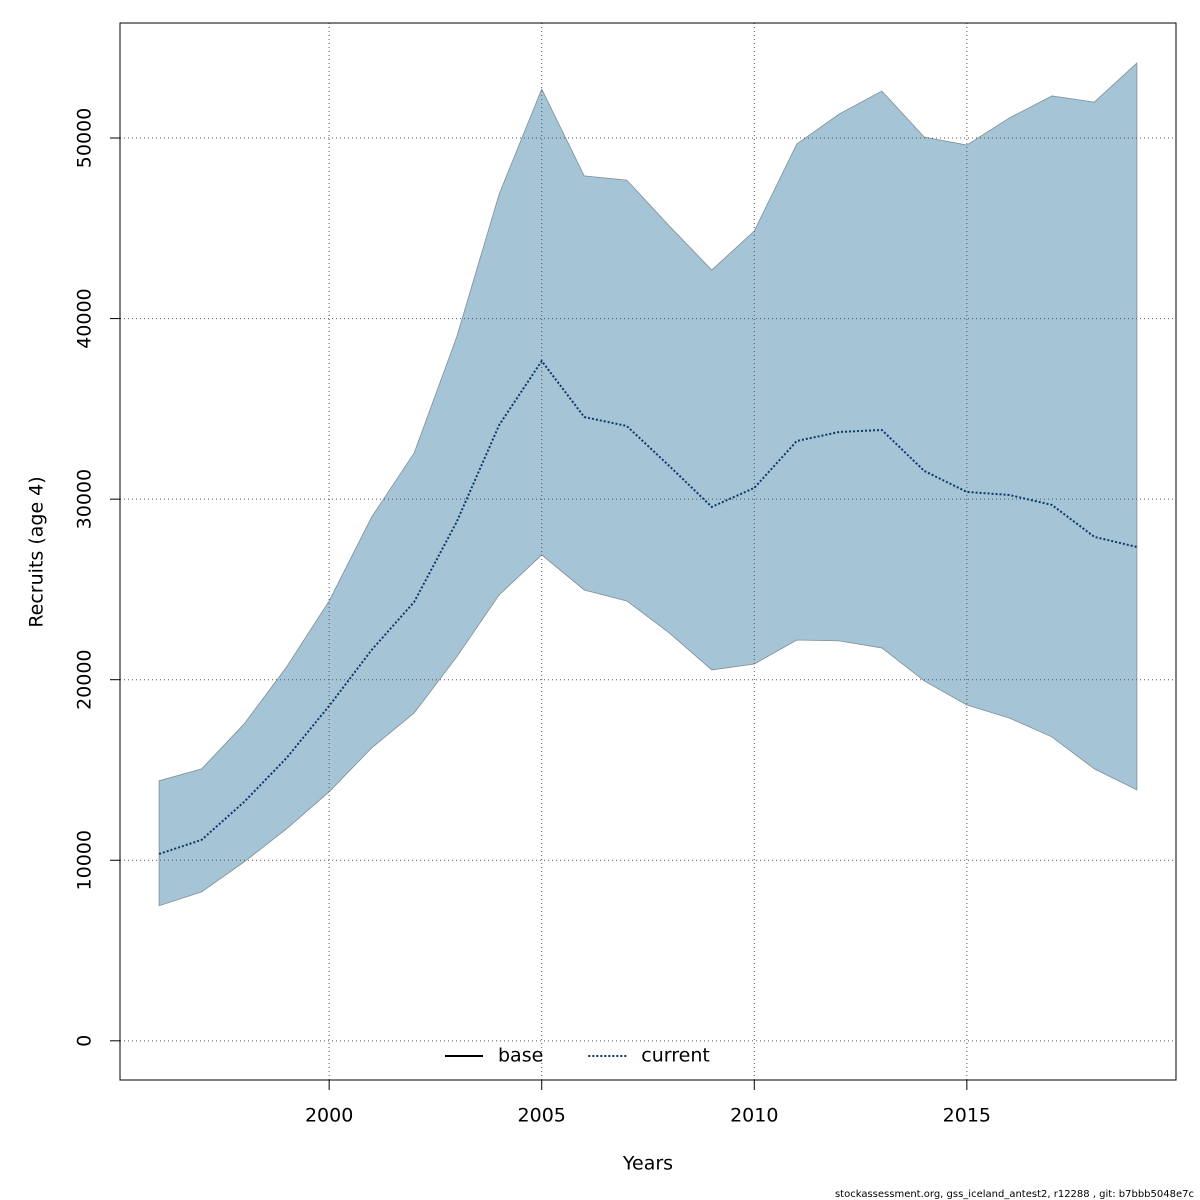 Image resolution: width=1200 pixels, height=1200 pixels. I want to click on y-tick-label: 20000, so click(85, 679).